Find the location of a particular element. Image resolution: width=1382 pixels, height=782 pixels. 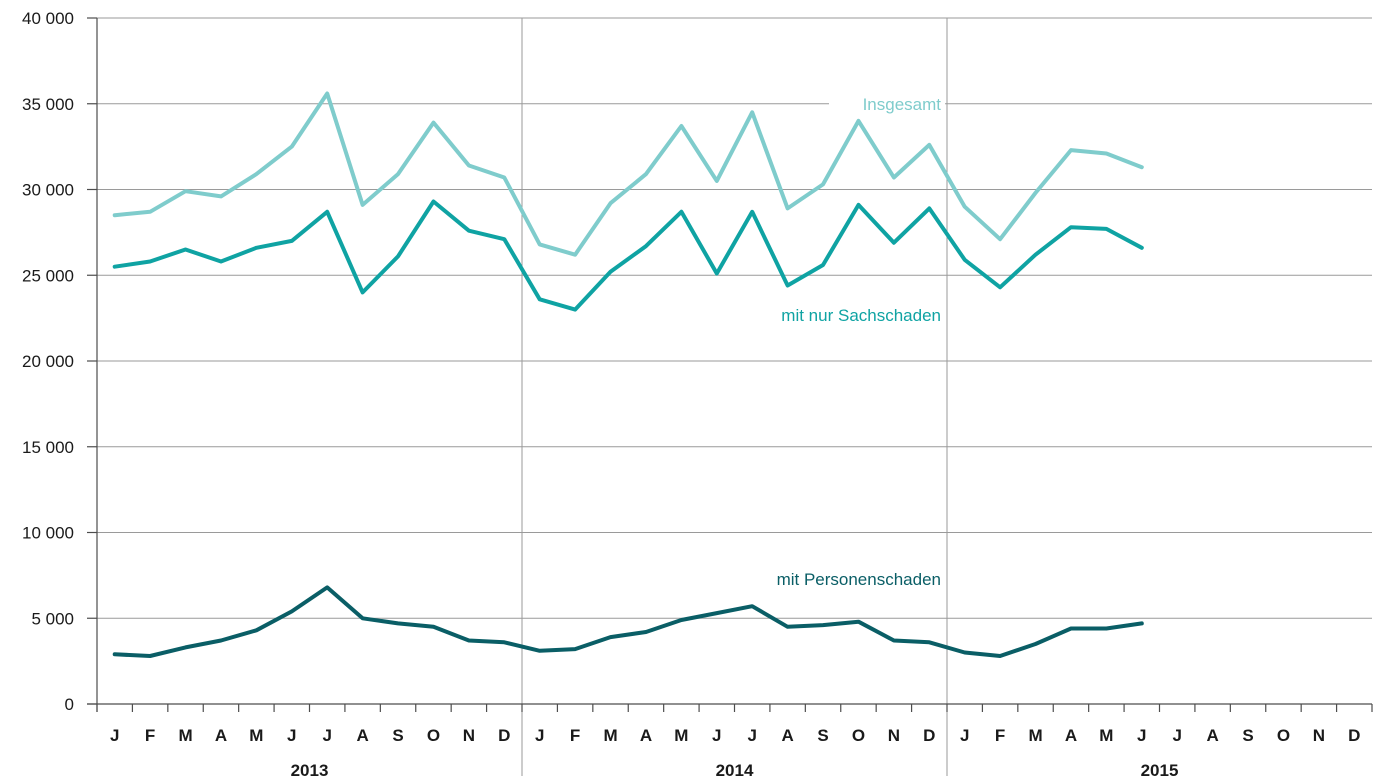

y-tick-label: 20 000 is located at coordinates (48, 361).